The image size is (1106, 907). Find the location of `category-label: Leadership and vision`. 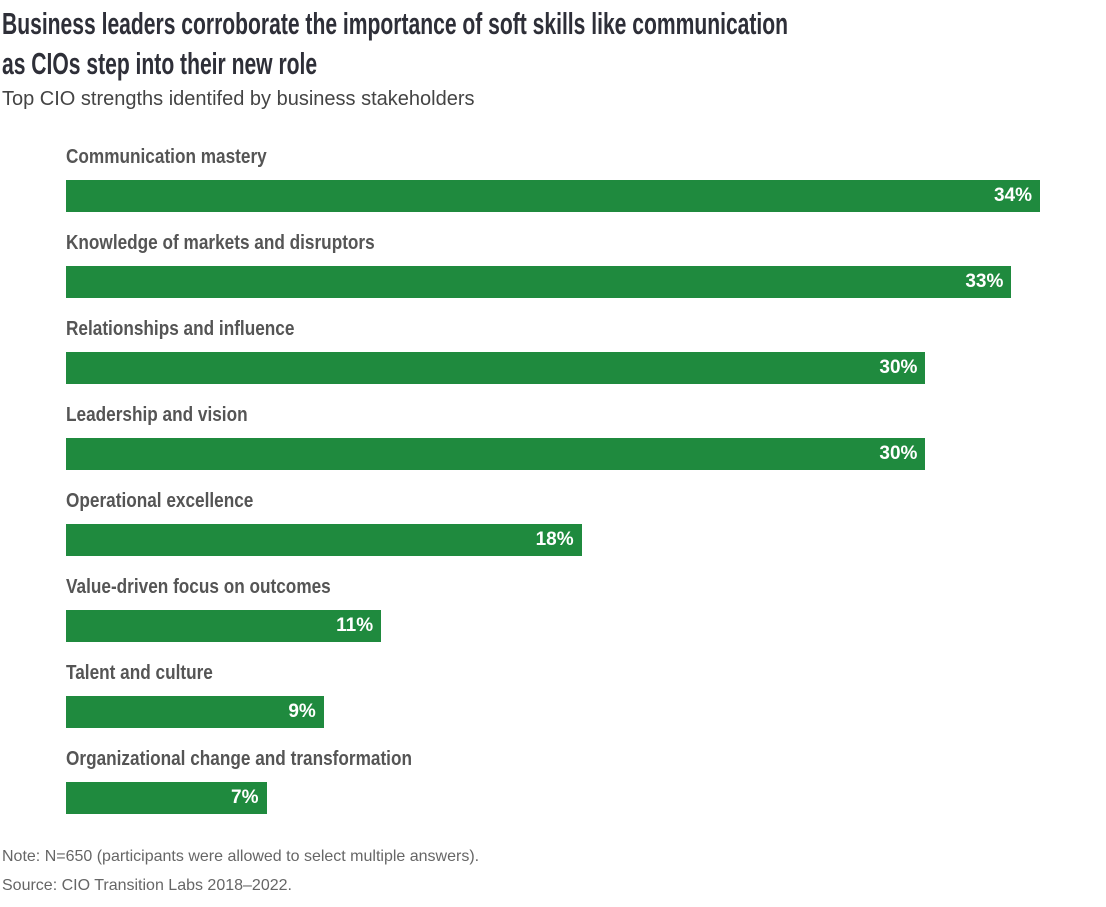

category-label: Leadership and vision is located at coordinates (157, 415).